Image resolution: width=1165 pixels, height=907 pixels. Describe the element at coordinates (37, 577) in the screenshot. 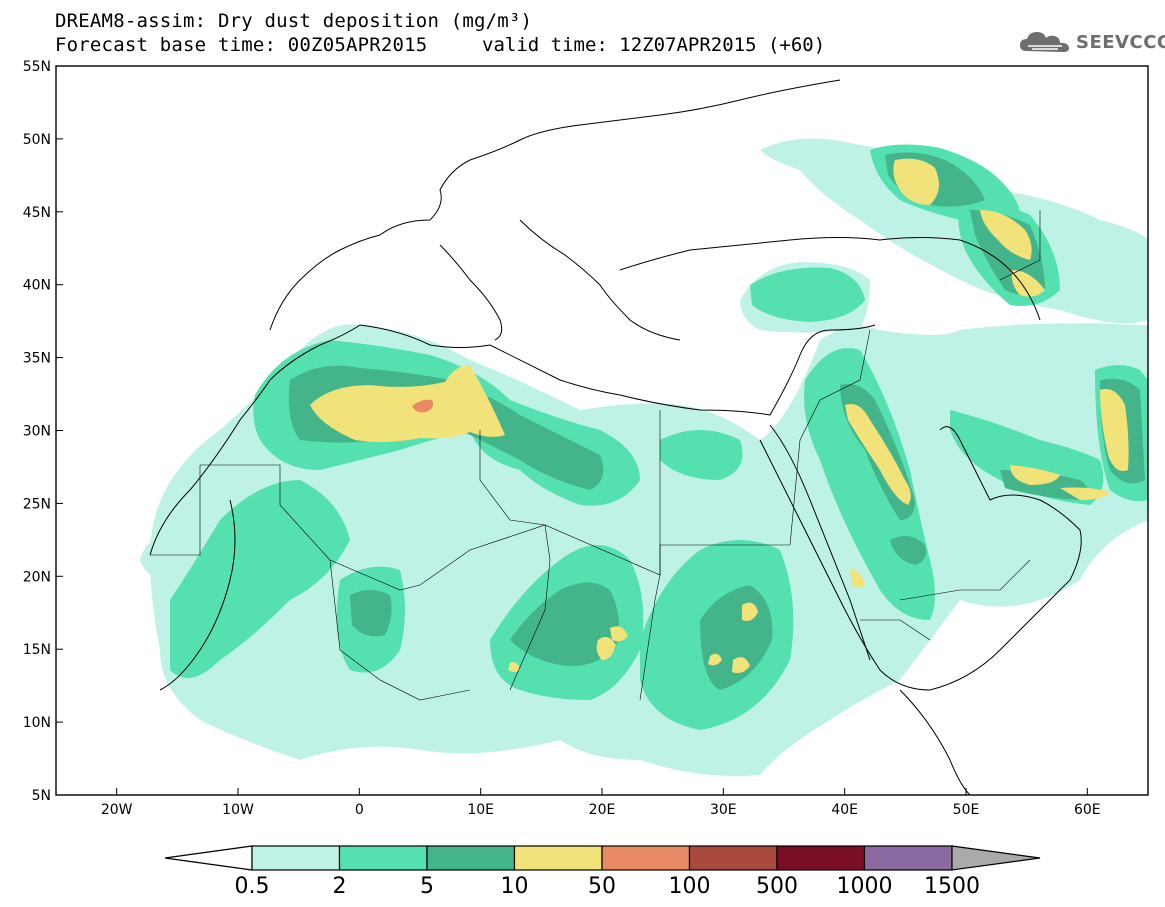

I see `lat-label: 20N` at that location.